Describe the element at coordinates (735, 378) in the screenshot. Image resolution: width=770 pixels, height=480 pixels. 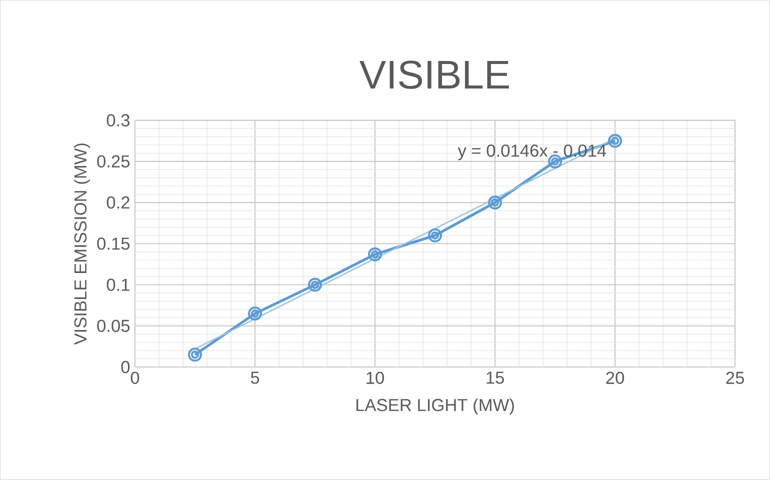
I see `x-tick-label: 25` at that location.